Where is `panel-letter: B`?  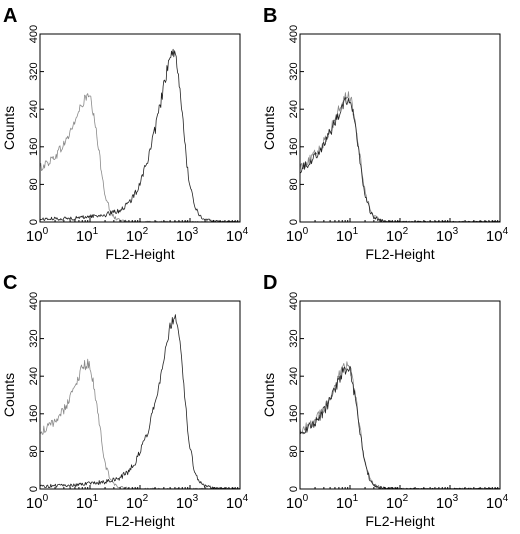
panel-letter: B is located at coordinates (270, 16).